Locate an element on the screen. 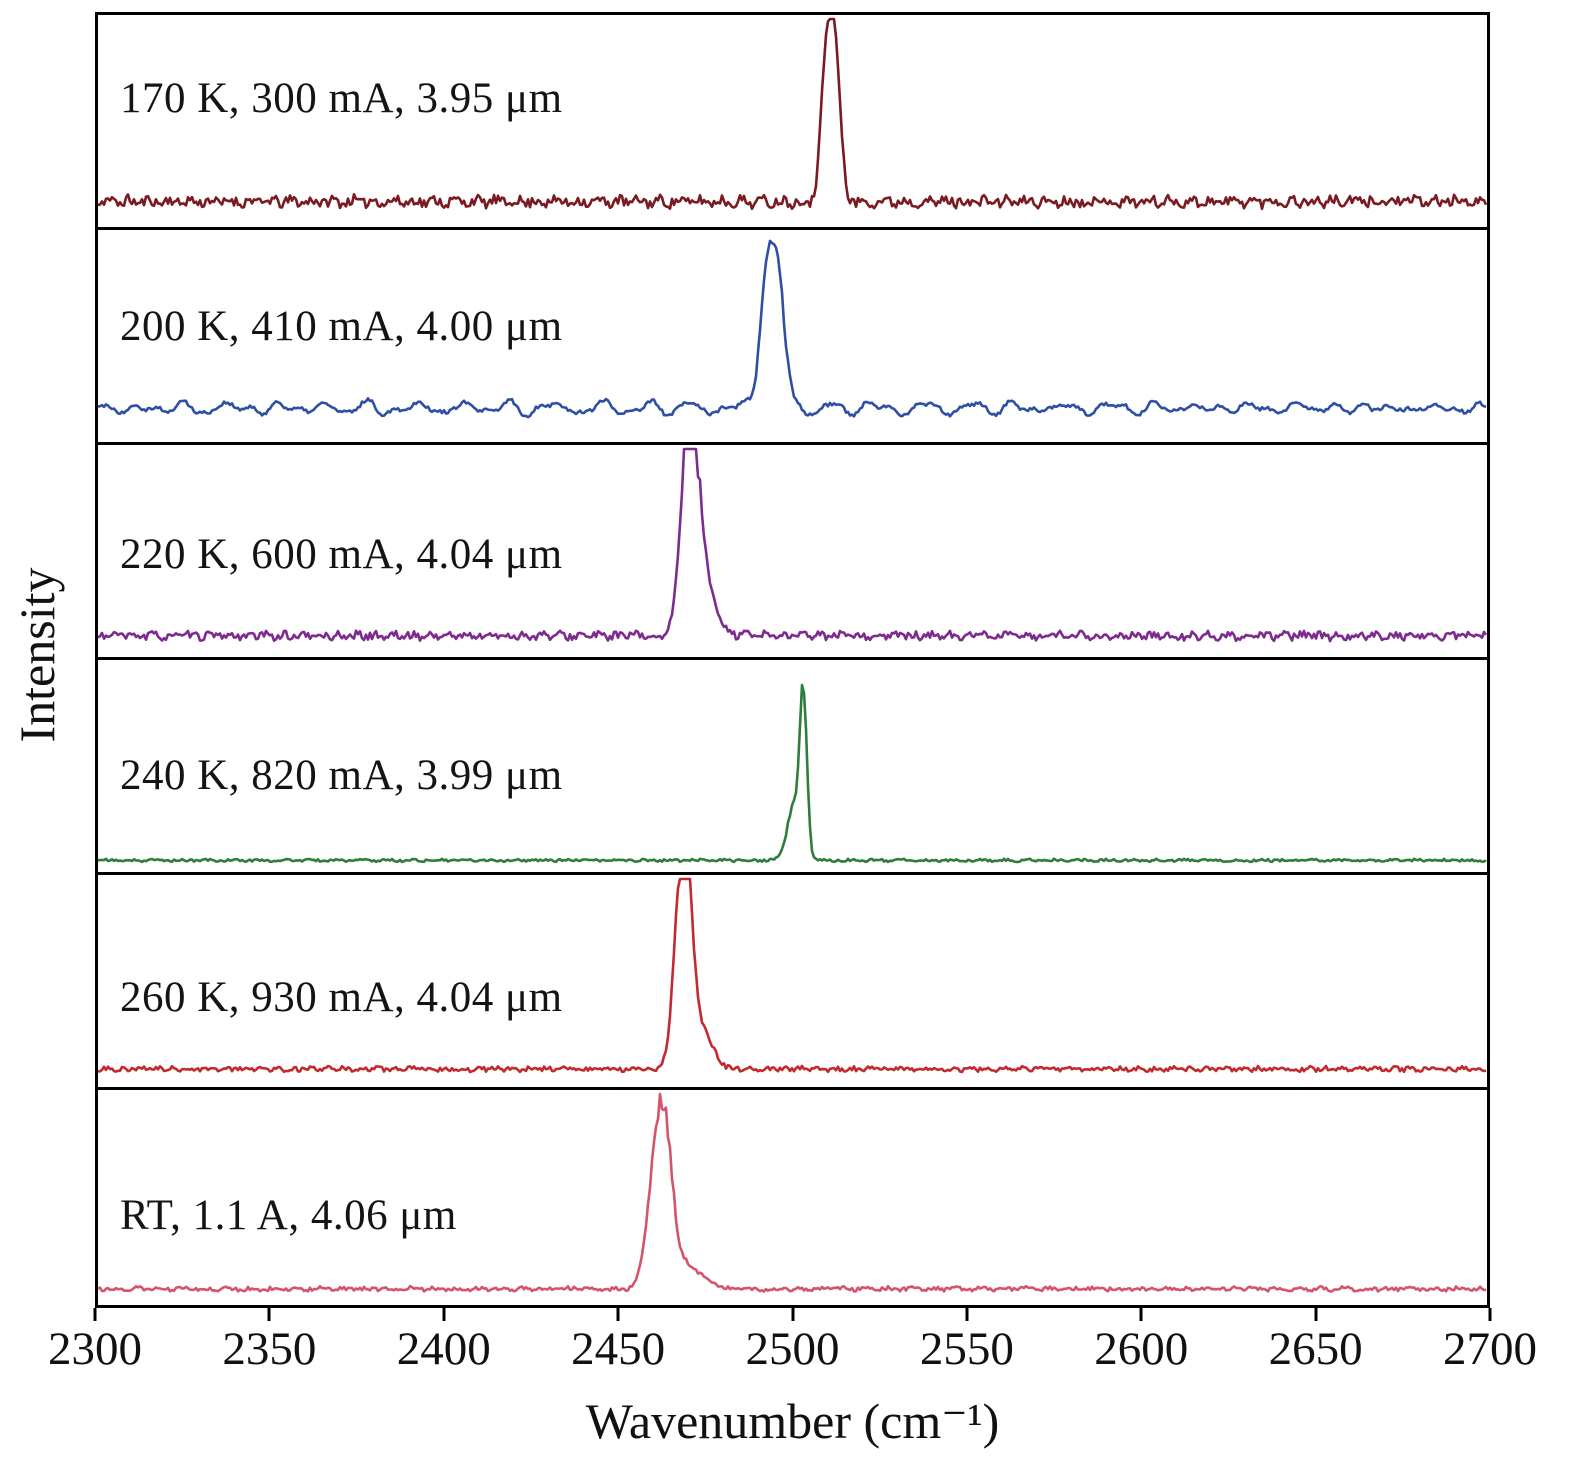  spectrum-panel: 240 K, 820 mA, 3.99 μm is located at coordinates (792, 767).